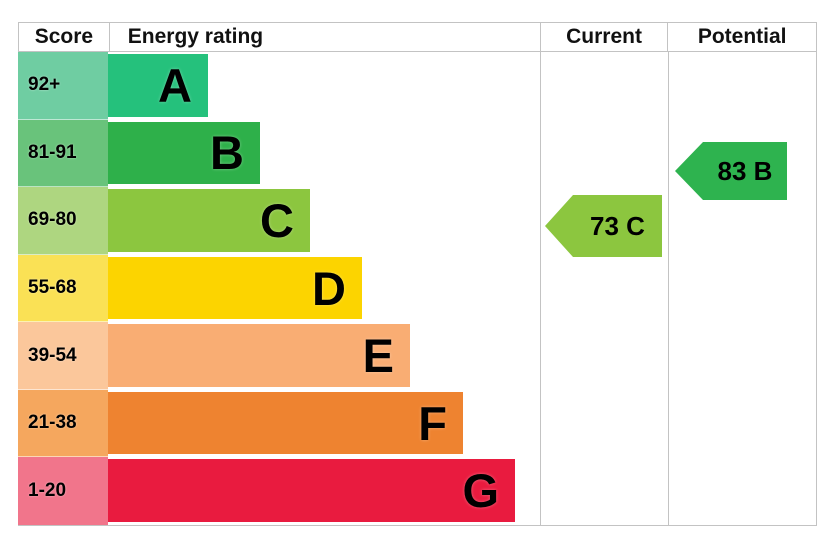 The width and height of the screenshot is (820, 547). I want to click on current-column-divider, so click(540, 288).